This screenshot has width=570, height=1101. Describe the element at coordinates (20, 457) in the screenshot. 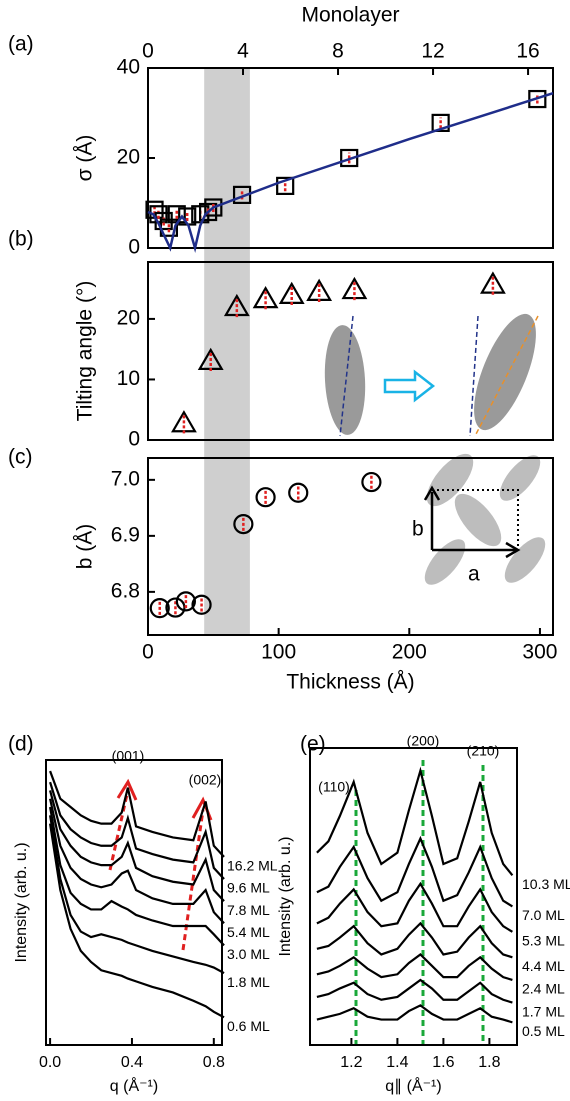

I see `panel-label: (c)` at that location.